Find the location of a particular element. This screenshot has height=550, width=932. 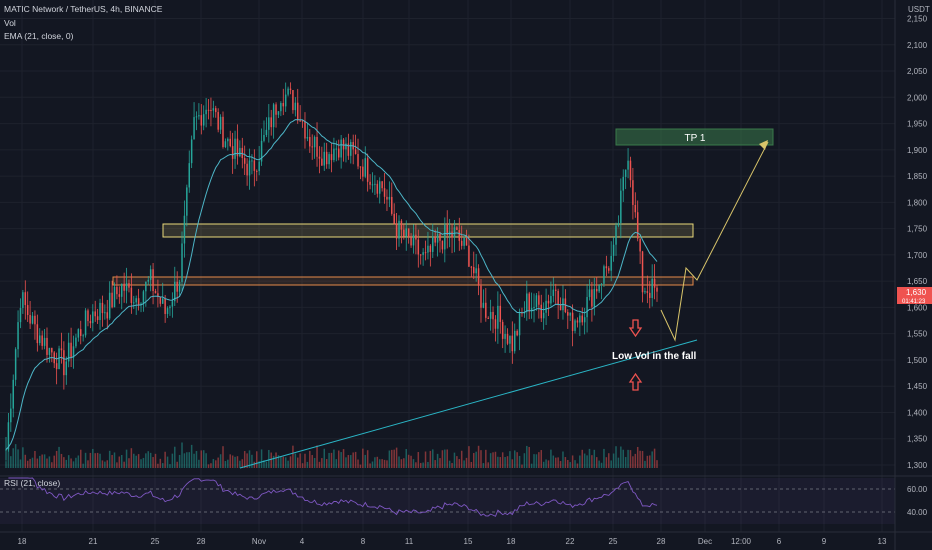

time-tick-label: 21 is located at coordinates (93, 541).